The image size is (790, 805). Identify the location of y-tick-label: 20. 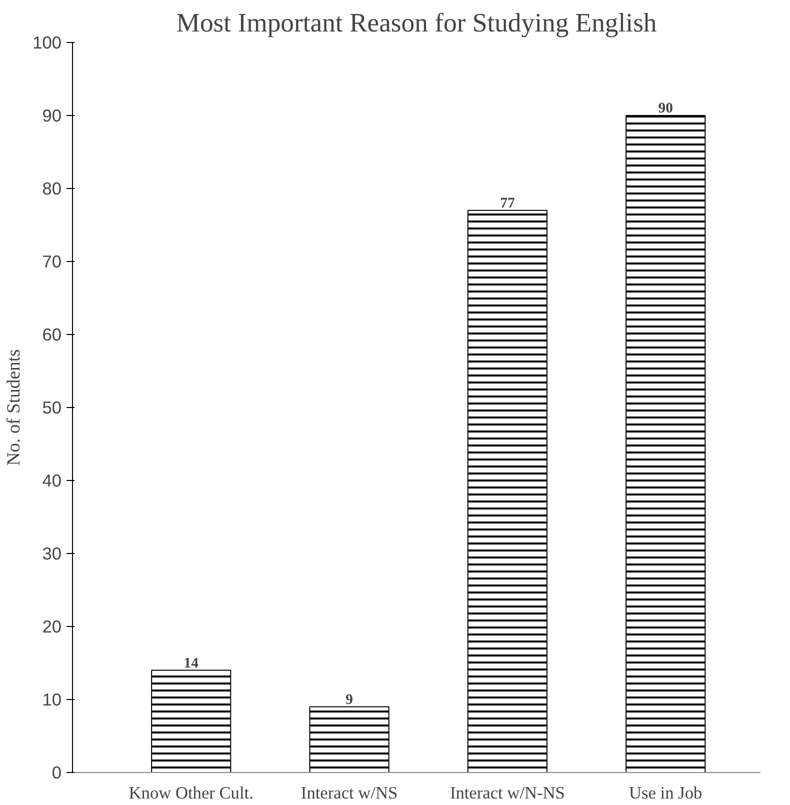
(52, 626).